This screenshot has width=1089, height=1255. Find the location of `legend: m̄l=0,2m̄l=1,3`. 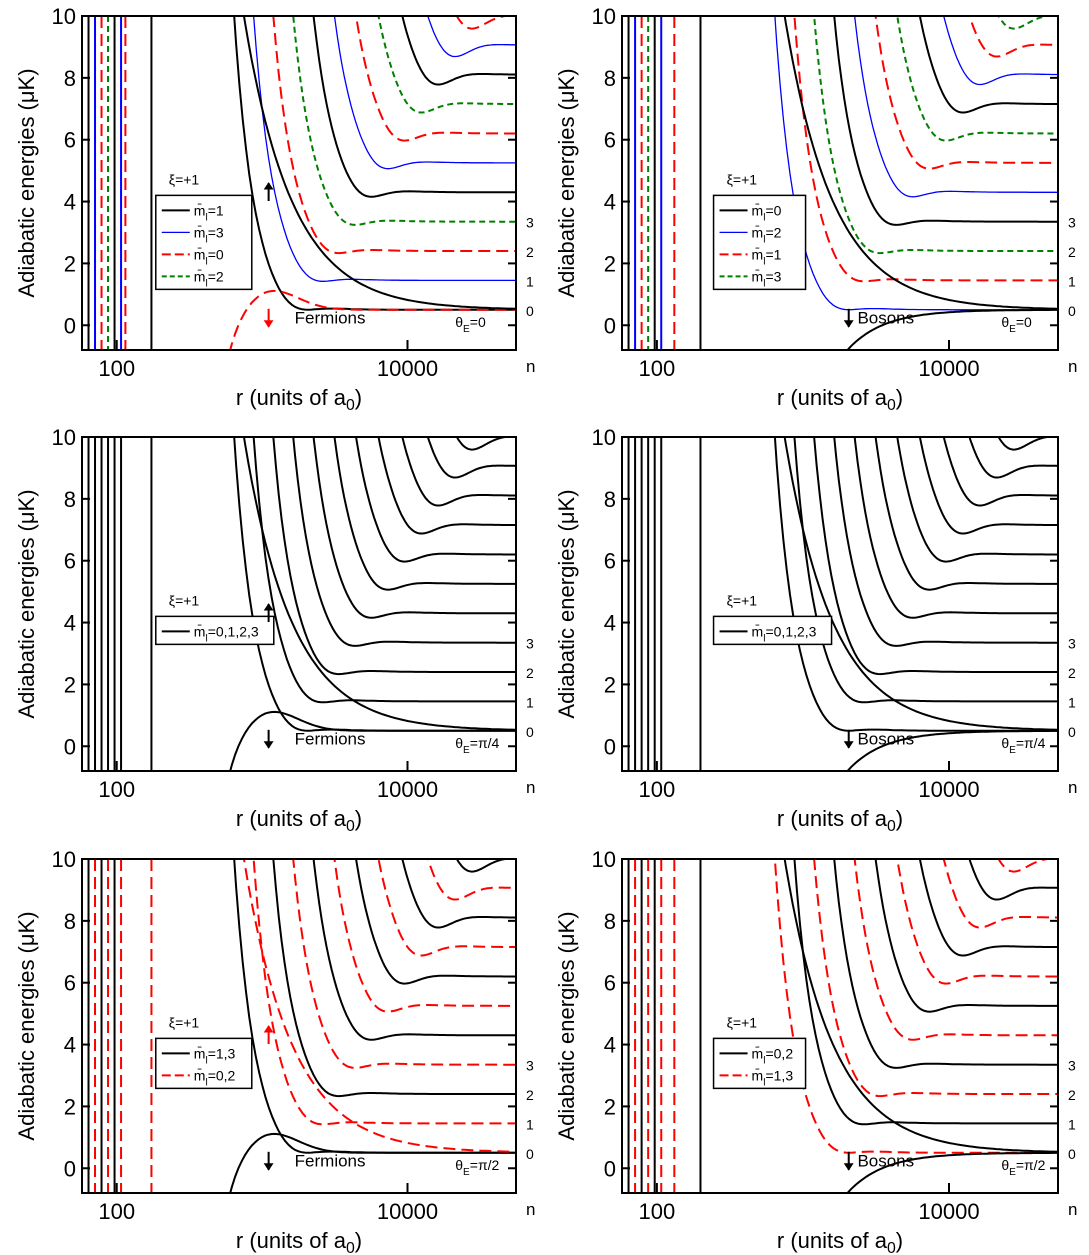

legend: m̄l=0,2m̄l=1,3 is located at coordinates (759, 1063).